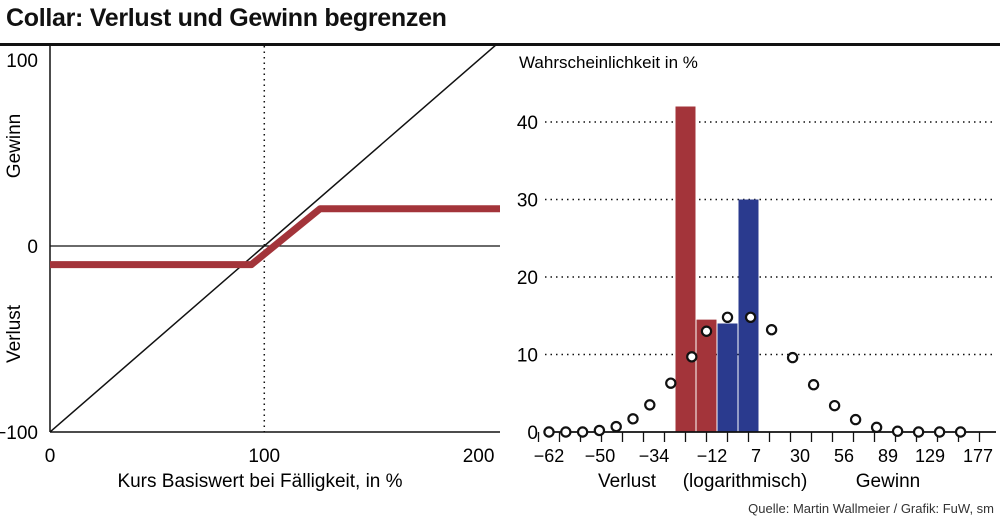 This screenshot has width=1000, height=521. What do you see at coordinates (745, 481) in the screenshot?
I see `x-sublabel: (logarithmisch)` at bounding box center [745, 481].